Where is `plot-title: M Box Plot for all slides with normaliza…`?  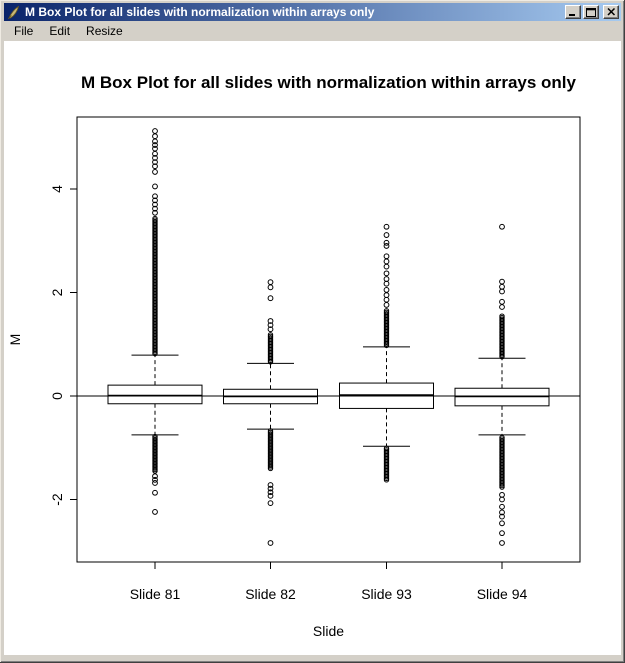 plot-title: M Box Plot for all slides with normaliza… is located at coordinates (329, 82).